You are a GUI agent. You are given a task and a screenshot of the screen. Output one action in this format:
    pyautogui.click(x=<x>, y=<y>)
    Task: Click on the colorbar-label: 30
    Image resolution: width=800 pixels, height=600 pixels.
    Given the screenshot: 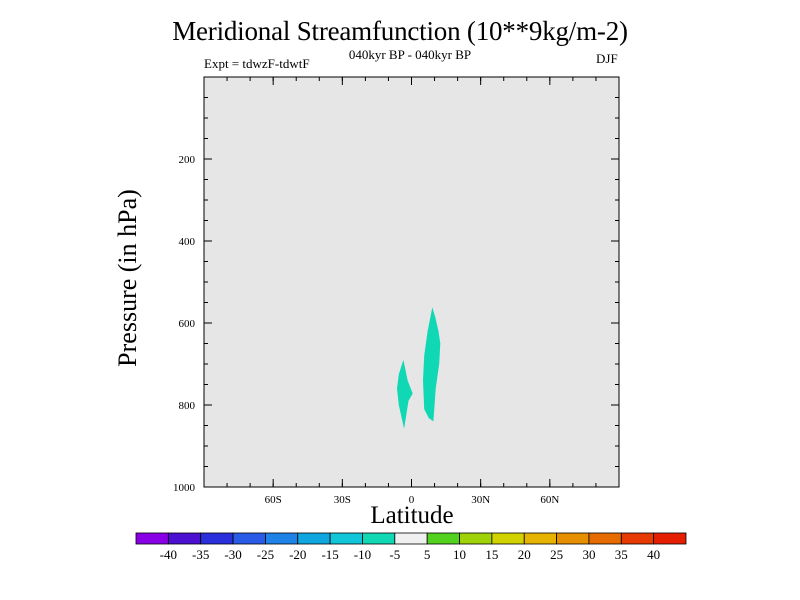 What is the action you would take?
    pyautogui.click(x=588, y=554)
    